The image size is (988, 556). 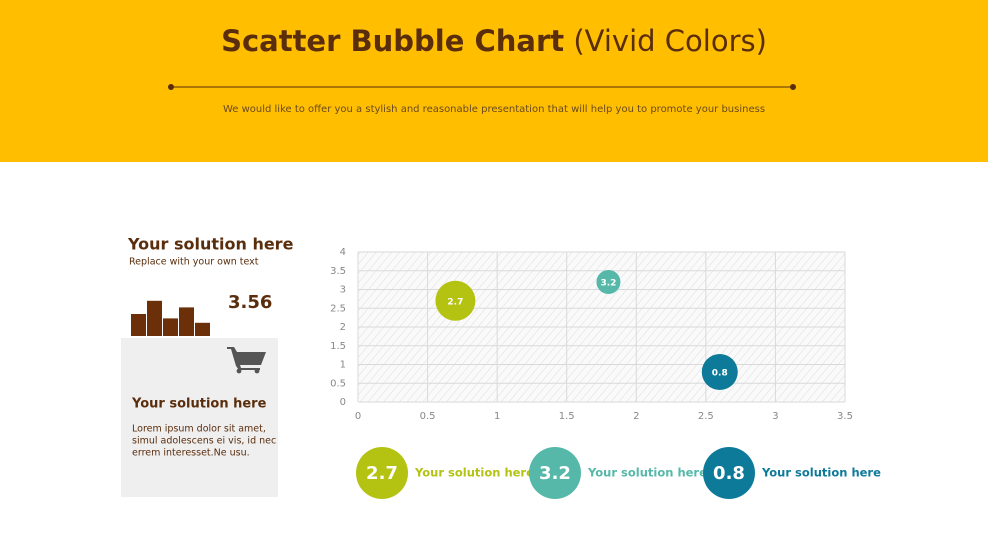 I want to click on y-tick-label: 1, so click(x=343, y=365).